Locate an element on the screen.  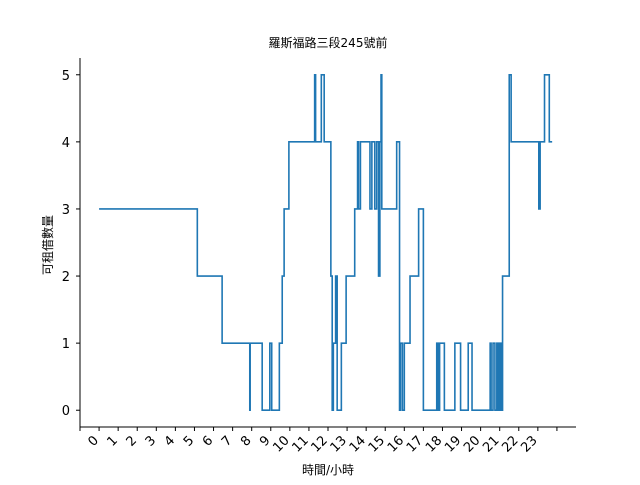
x-tick-label: 3 is located at coordinates (151, 441).